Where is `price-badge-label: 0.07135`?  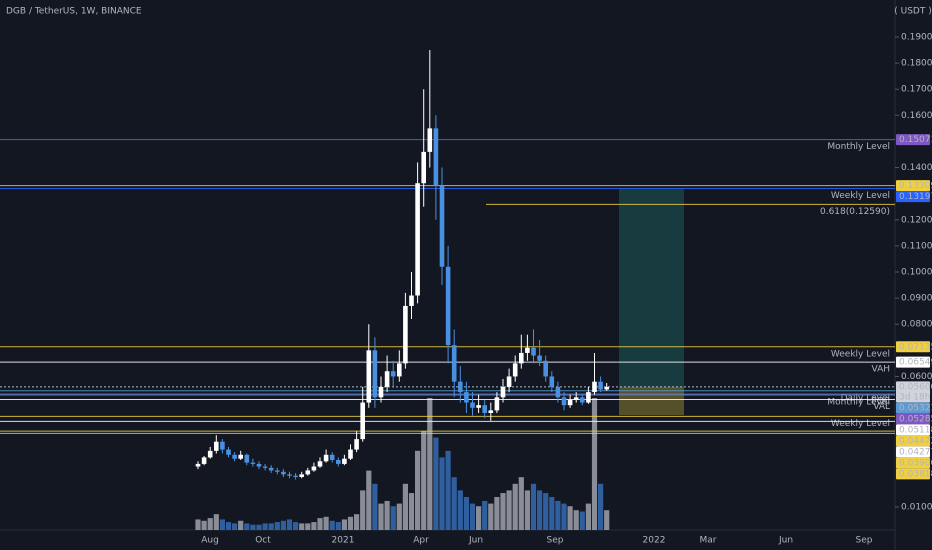 price-badge-label: 0.07135 is located at coordinates (915, 347).